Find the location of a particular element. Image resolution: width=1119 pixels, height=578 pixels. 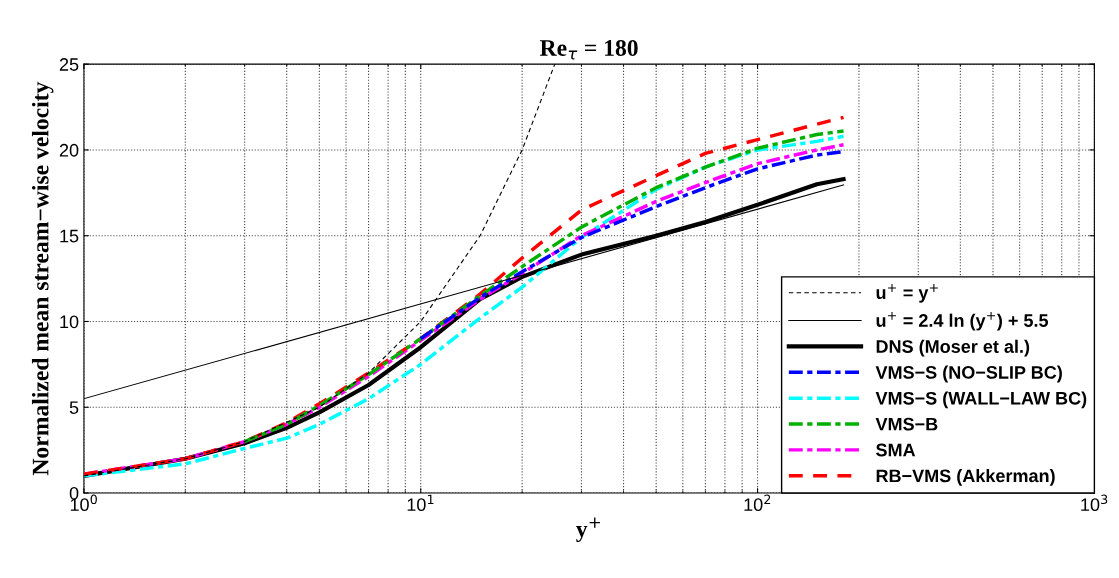

x-tick-label: 10$^{3}$ is located at coordinates (1094, 503).